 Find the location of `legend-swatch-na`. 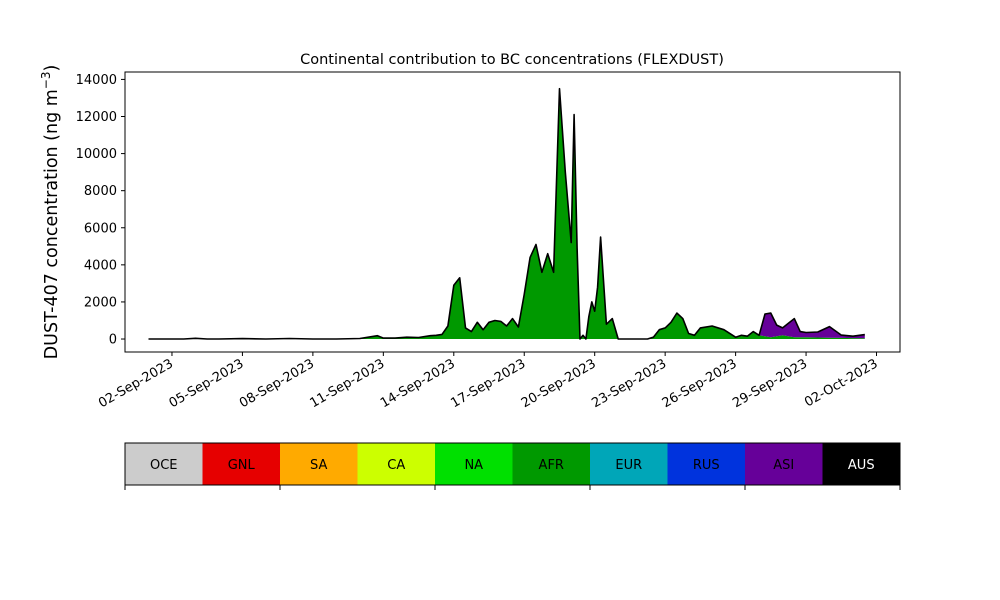

legend-swatch-na is located at coordinates (474, 464).